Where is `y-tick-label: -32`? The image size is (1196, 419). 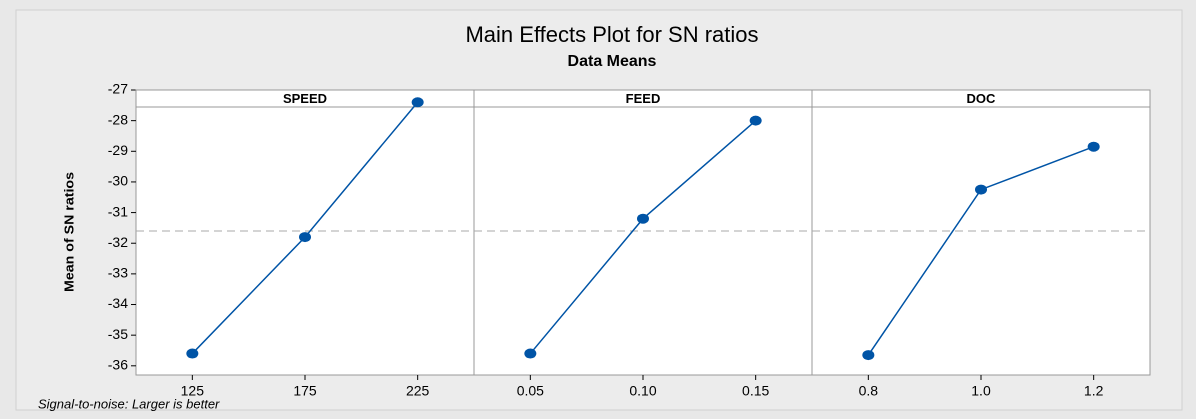 y-tick-label: -32 is located at coordinates (118, 242).